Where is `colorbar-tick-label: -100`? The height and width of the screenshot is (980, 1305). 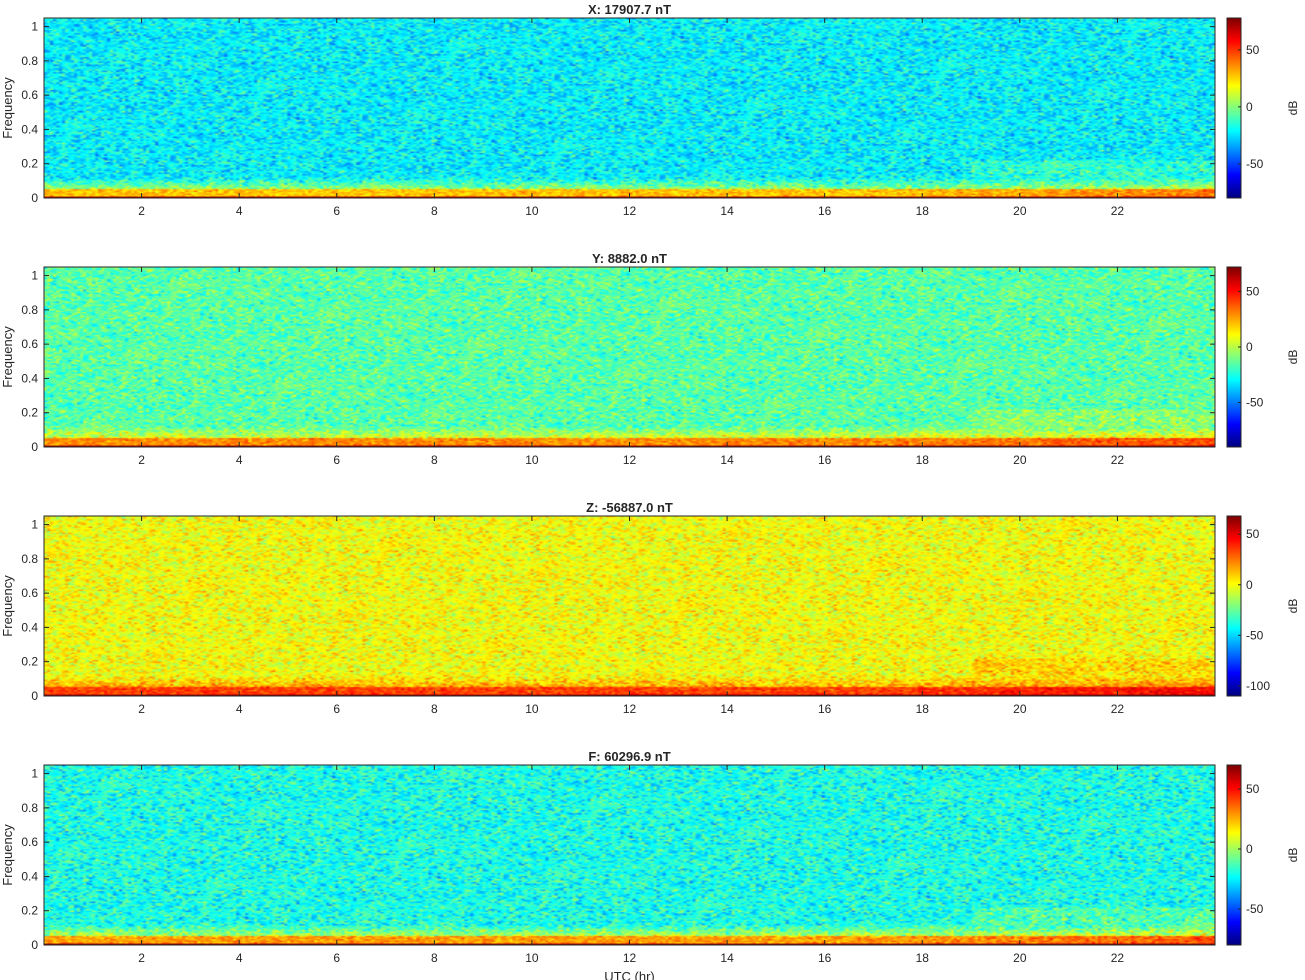
colorbar-tick-label: -100 is located at coordinates (1258, 686).